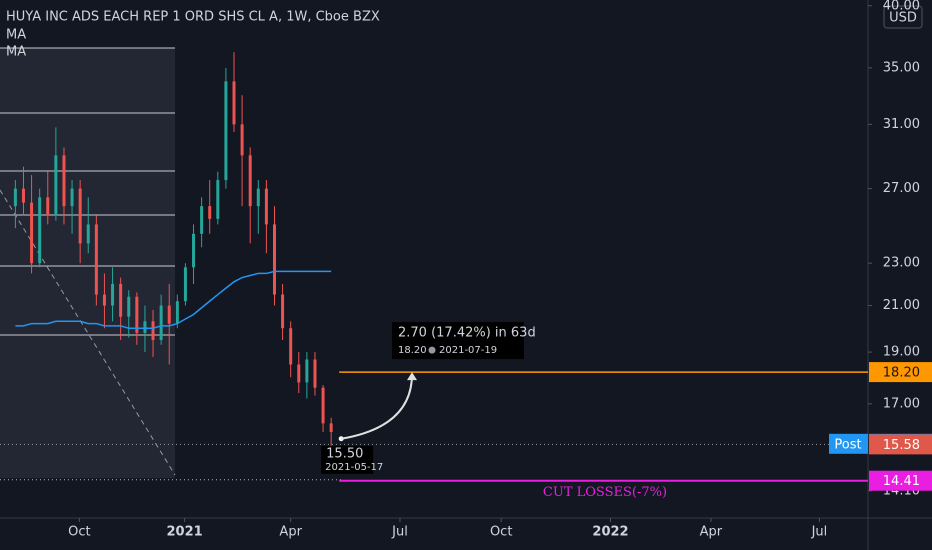 This screenshot has width=932, height=550. I want to click on y-tick-label: 35.00, so click(901, 67).